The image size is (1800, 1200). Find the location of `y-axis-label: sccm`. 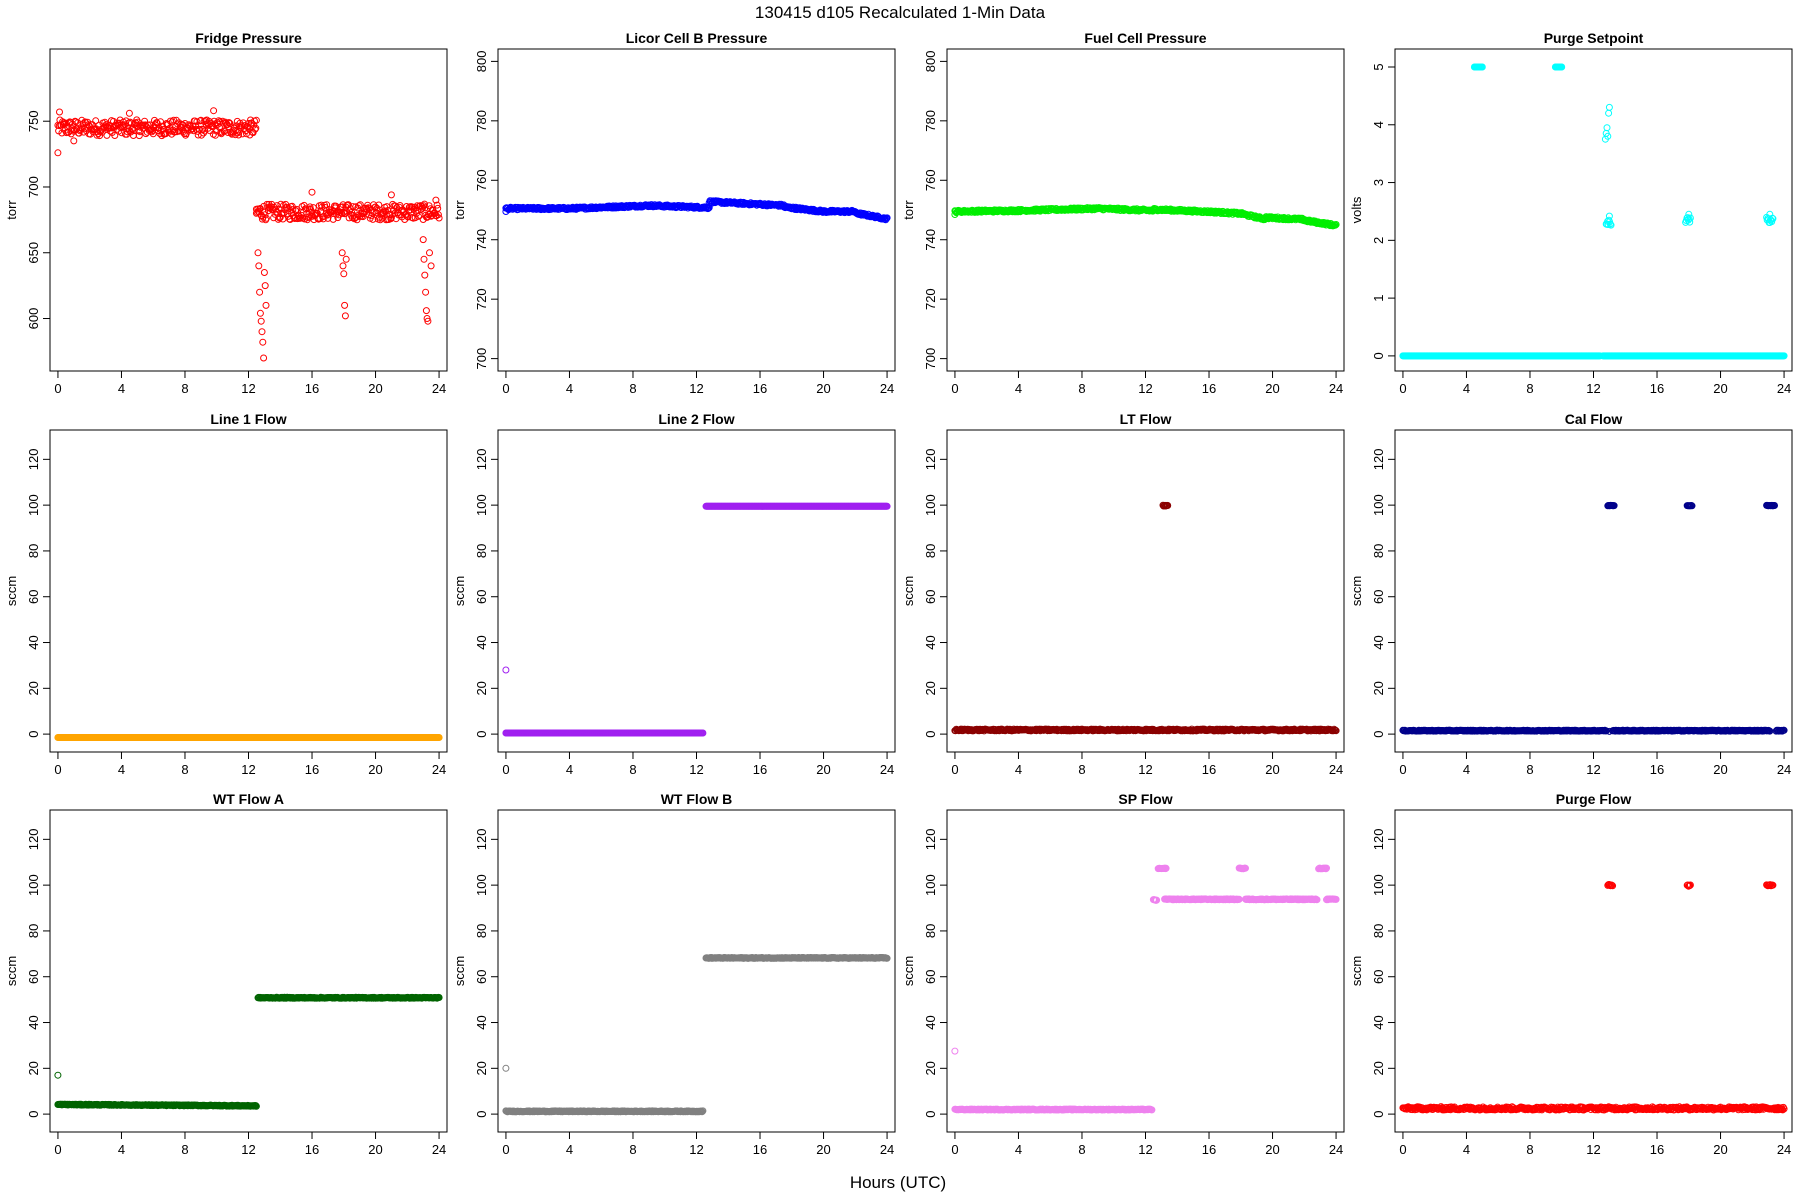

y-axis-label: sccm is located at coordinates (11, 591).